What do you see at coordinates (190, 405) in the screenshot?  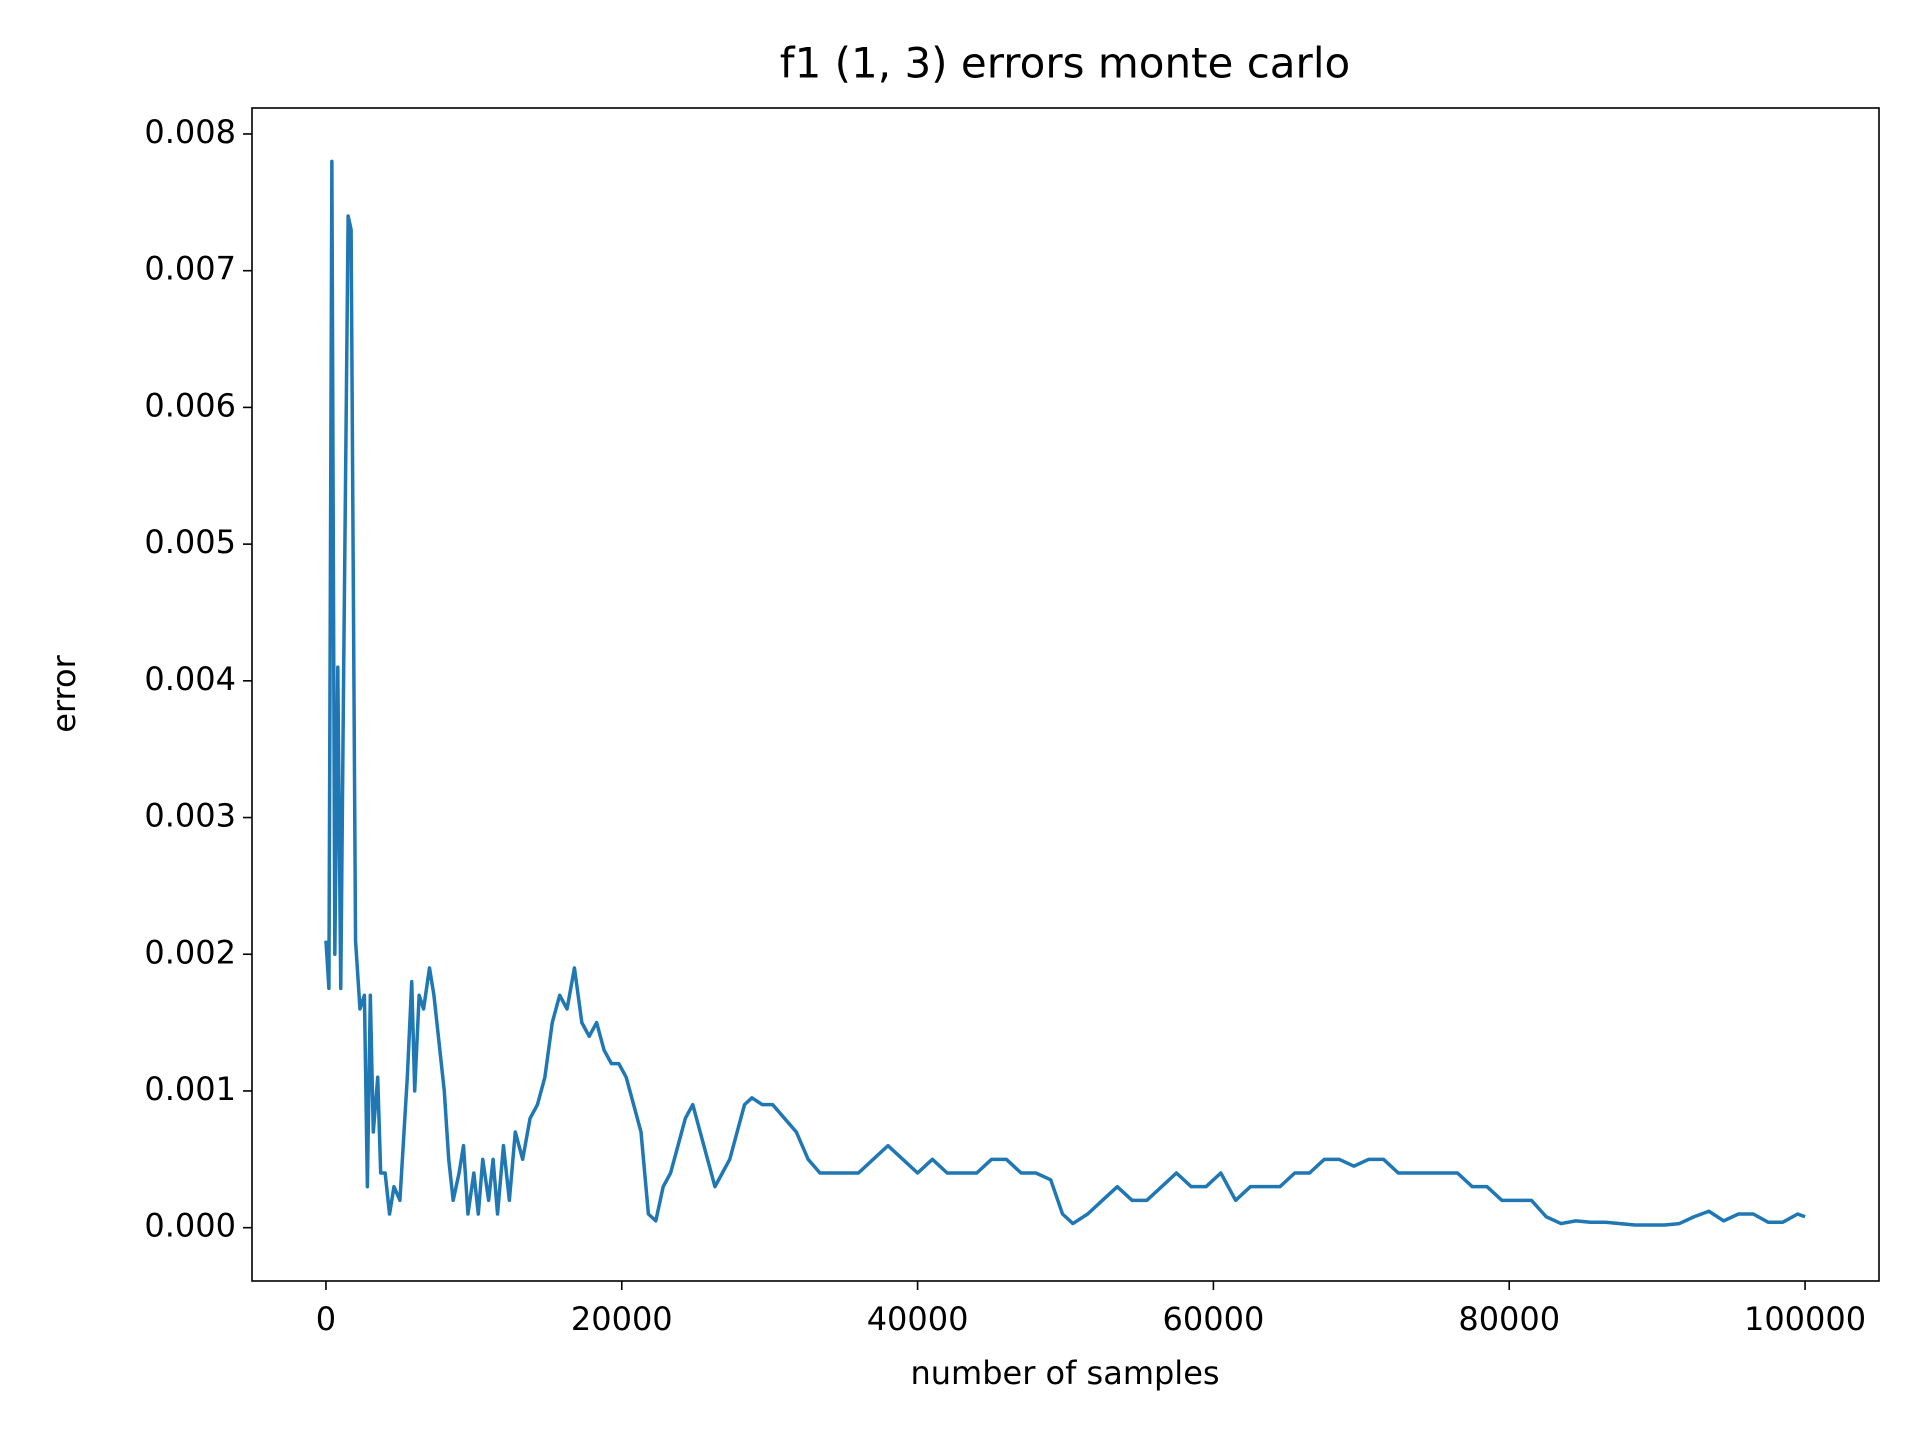 I see `y-tick-label: 0.006` at bounding box center [190, 405].